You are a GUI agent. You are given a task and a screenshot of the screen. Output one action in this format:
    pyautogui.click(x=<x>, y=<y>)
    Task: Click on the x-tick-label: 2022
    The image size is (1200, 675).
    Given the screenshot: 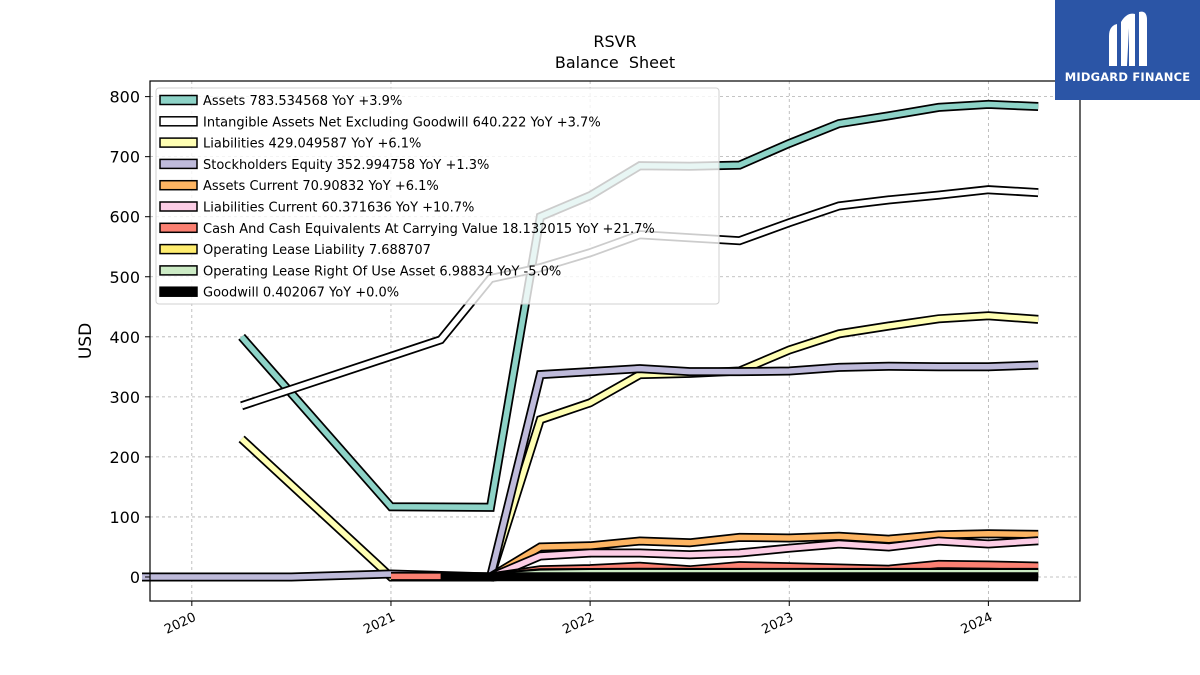 What is the action you would take?
    pyautogui.click(x=578, y=624)
    